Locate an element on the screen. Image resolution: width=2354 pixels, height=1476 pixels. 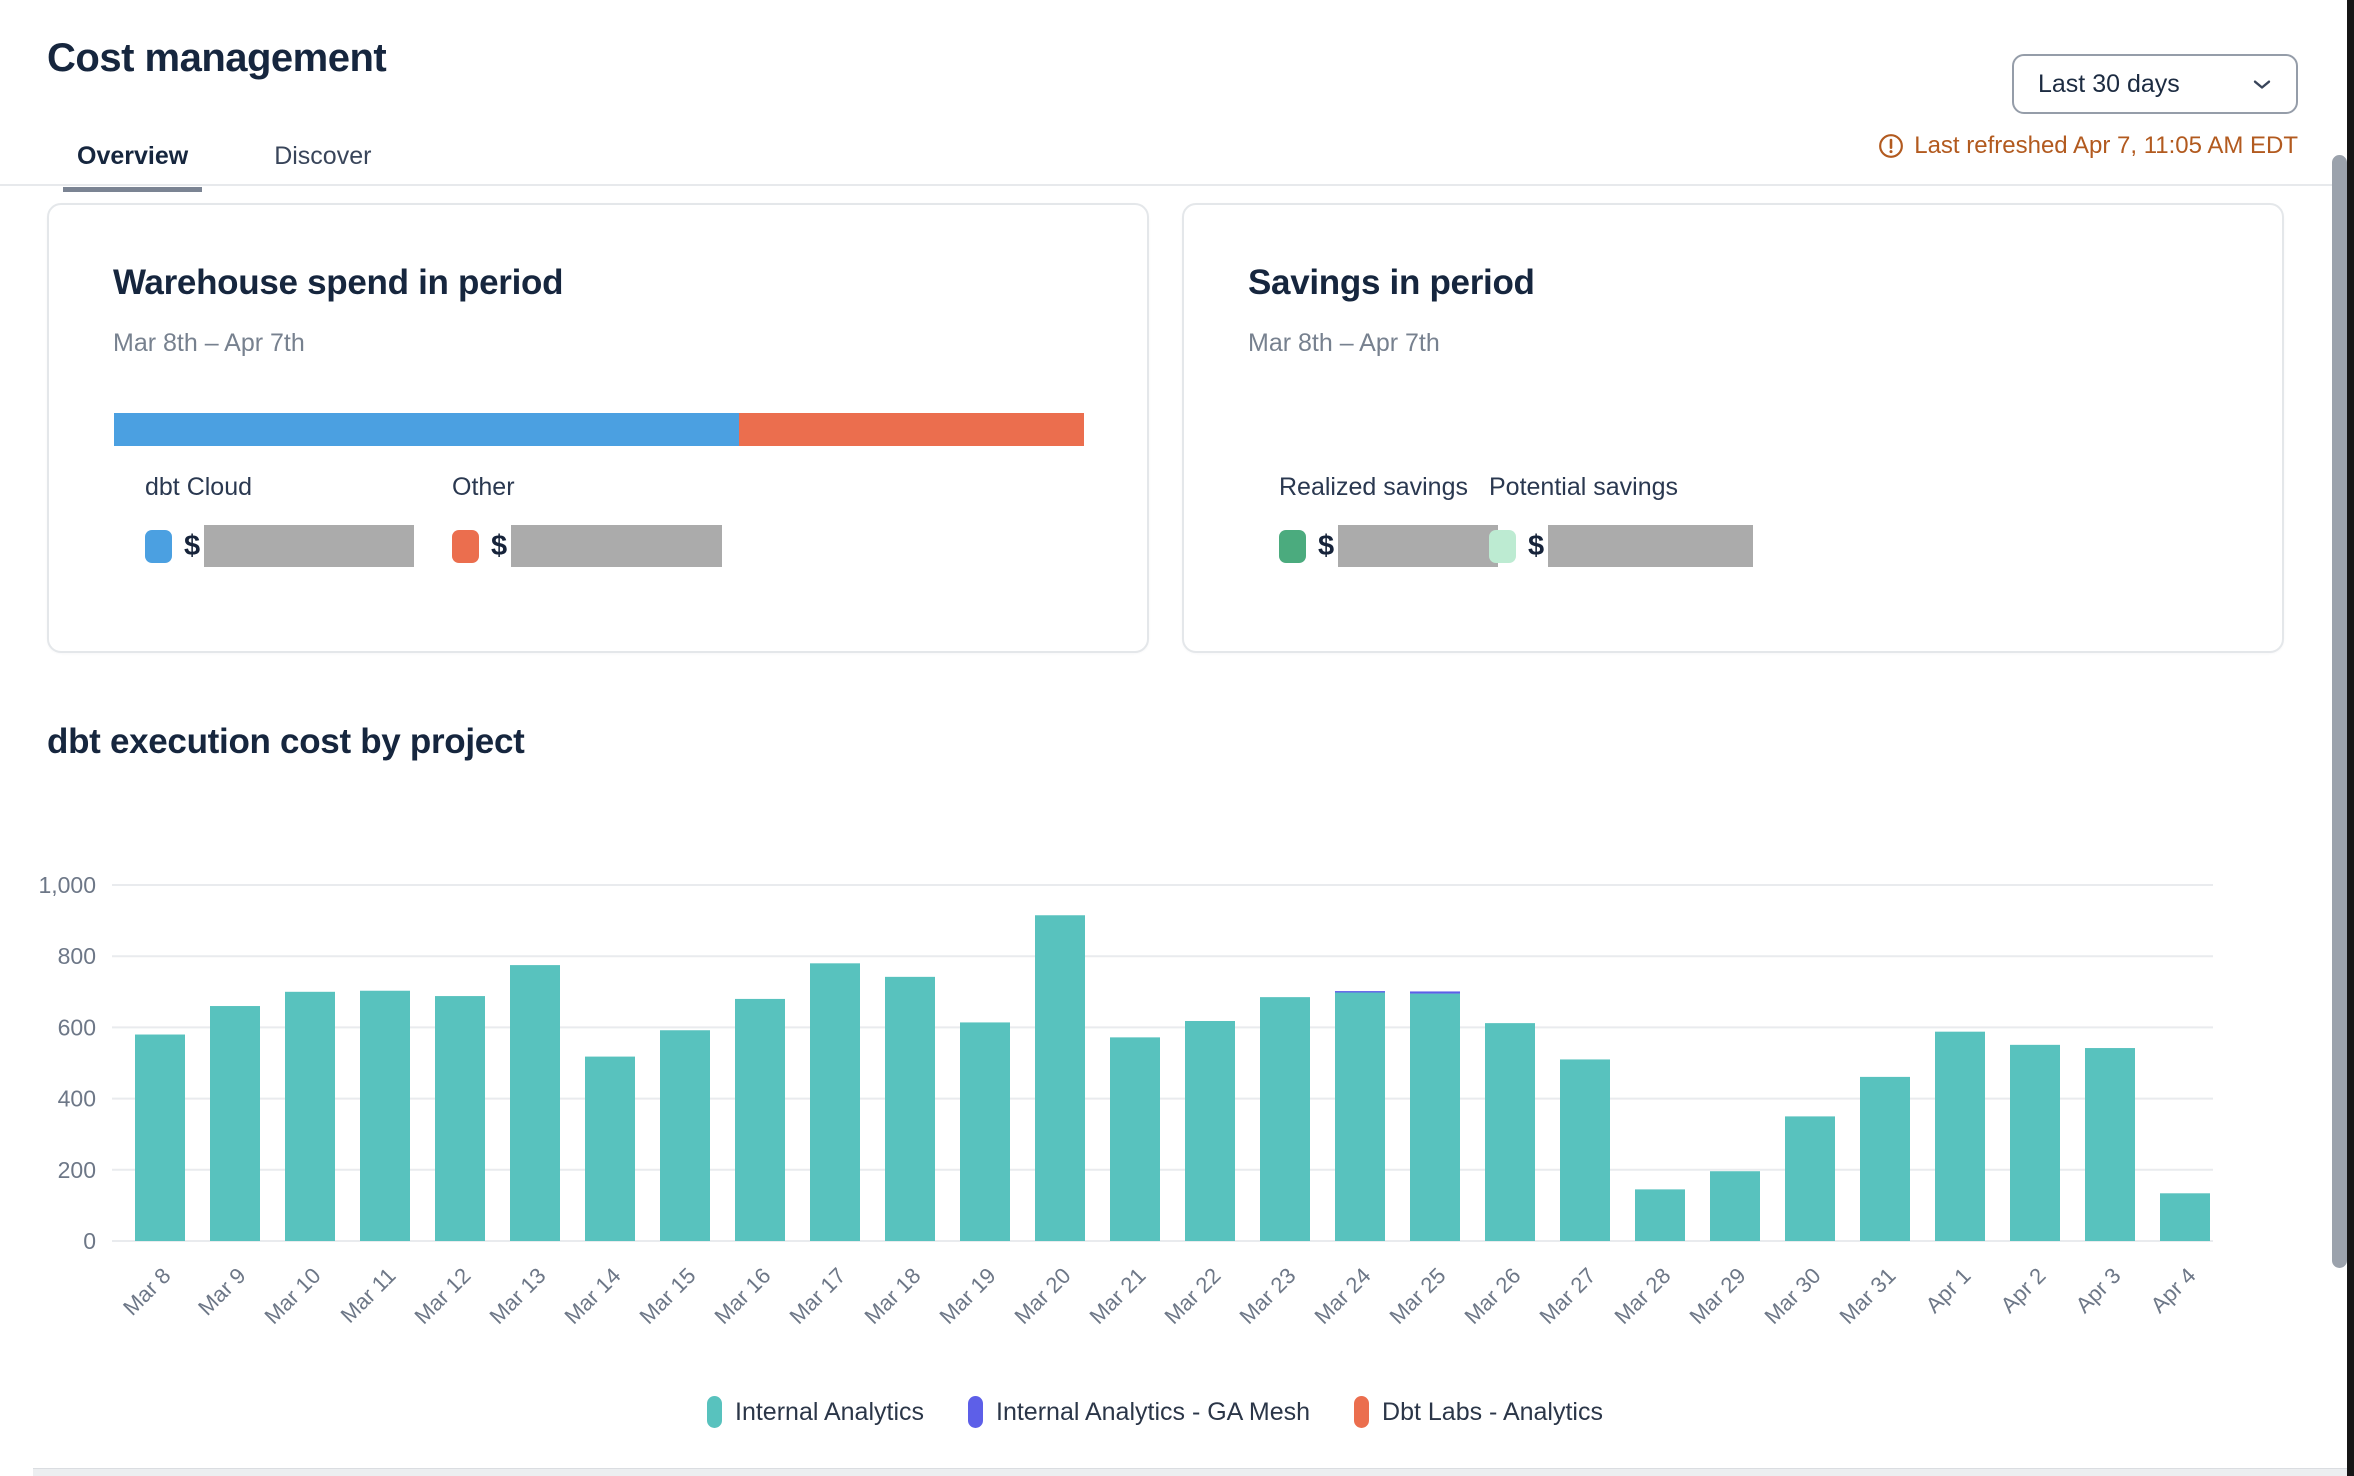
potential-savings-metric: Potential savings $ is located at coordinates (1621, 520).